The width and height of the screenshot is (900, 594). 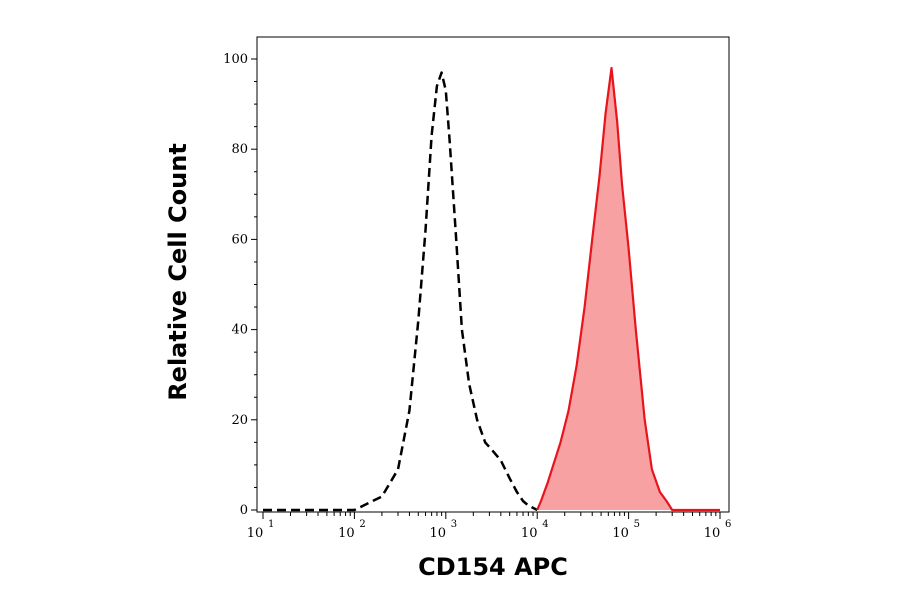 I want to click on y-minor-ticks, so click(x=255, y=284).